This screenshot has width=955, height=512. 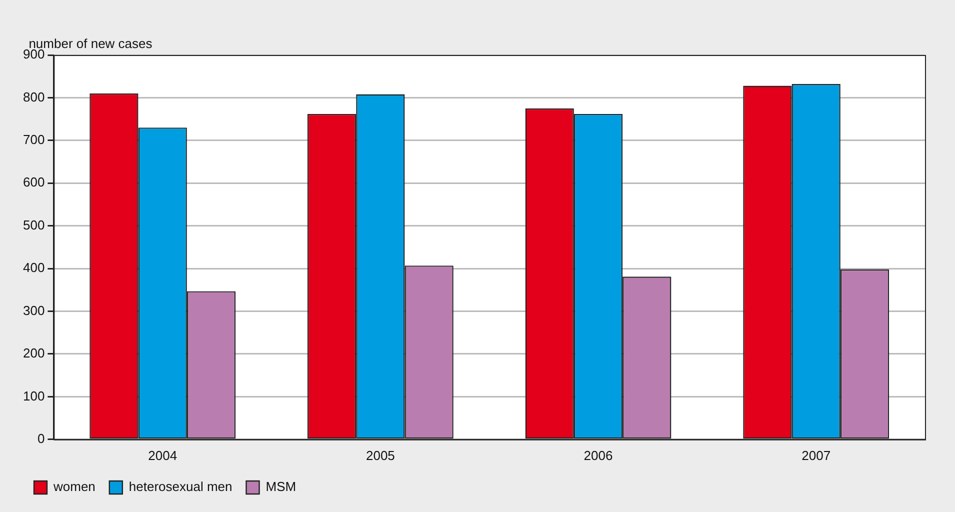 What do you see at coordinates (74, 486) in the screenshot?
I see `legend-label: women` at bounding box center [74, 486].